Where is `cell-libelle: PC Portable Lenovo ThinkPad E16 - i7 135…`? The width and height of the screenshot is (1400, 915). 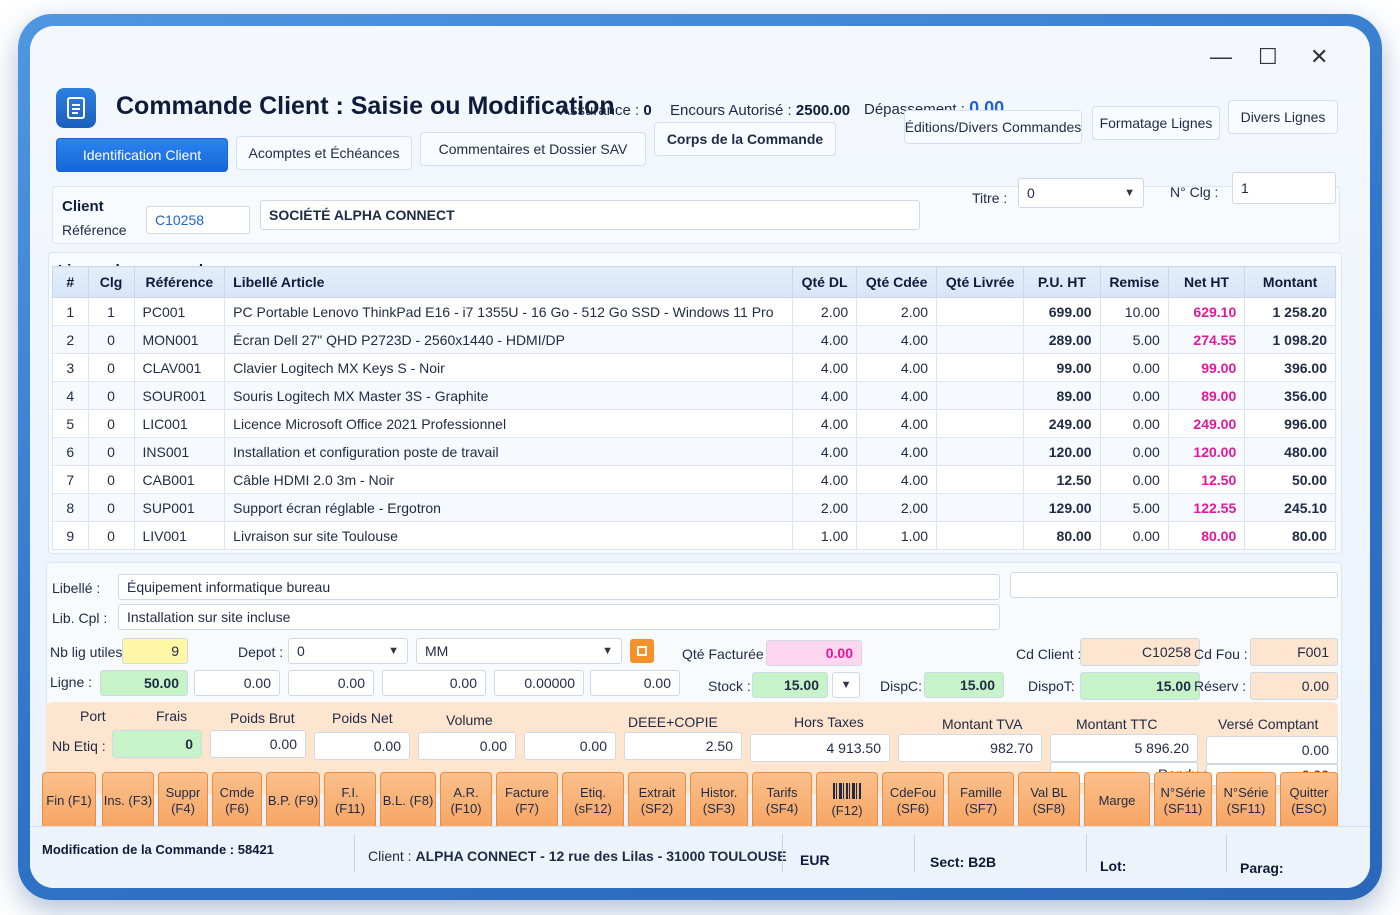
cell-libelle: PC Portable Lenovo ThinkPad E16 - i7 135… is located at coordinates (508, 311).